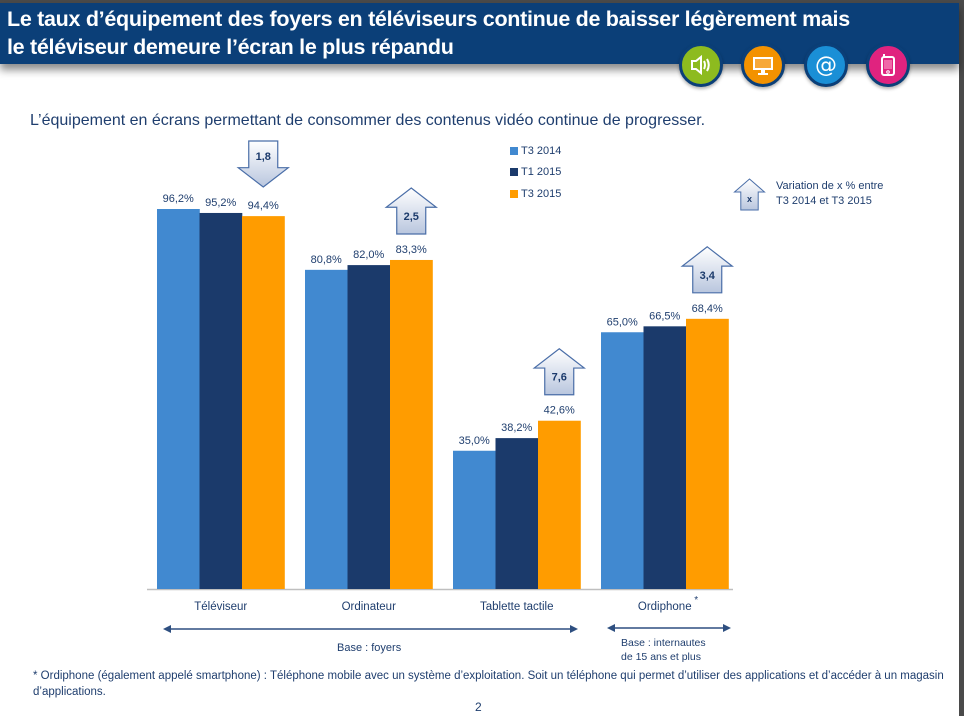 Image resolution: width=964 pixels, height=716 pixels. Describe the element at coordinates (622, 460) in the screenshot. I see `bar-ordiphone-t3-2014` at that location.